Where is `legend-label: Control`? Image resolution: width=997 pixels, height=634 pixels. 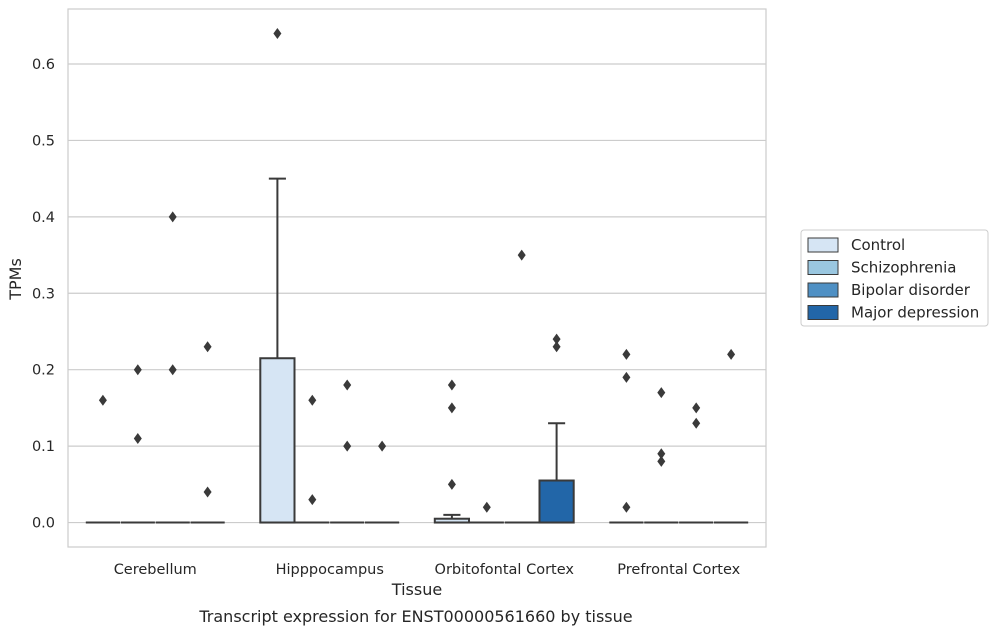
legend-label: Control is located at coordinates (878, 245).